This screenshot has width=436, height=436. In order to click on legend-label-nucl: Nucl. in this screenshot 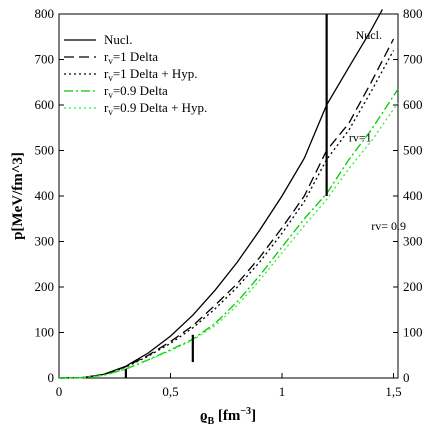, I will do `click(118, 39)`.